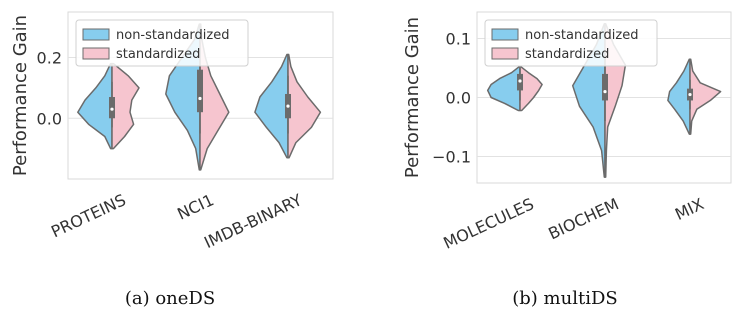 Image resolution: width=733 pixels, height=324 pixels. I want to click on x-tick-label: BIOCHEM, so click(583, 218).